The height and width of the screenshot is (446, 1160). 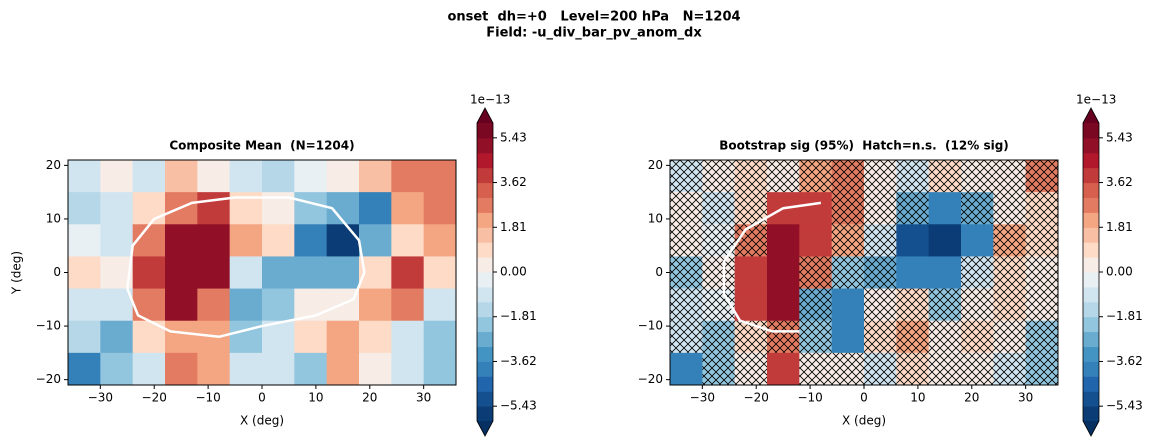 I want to click on colorbar-tick-label: 1.81, so click(x=513, y=227).